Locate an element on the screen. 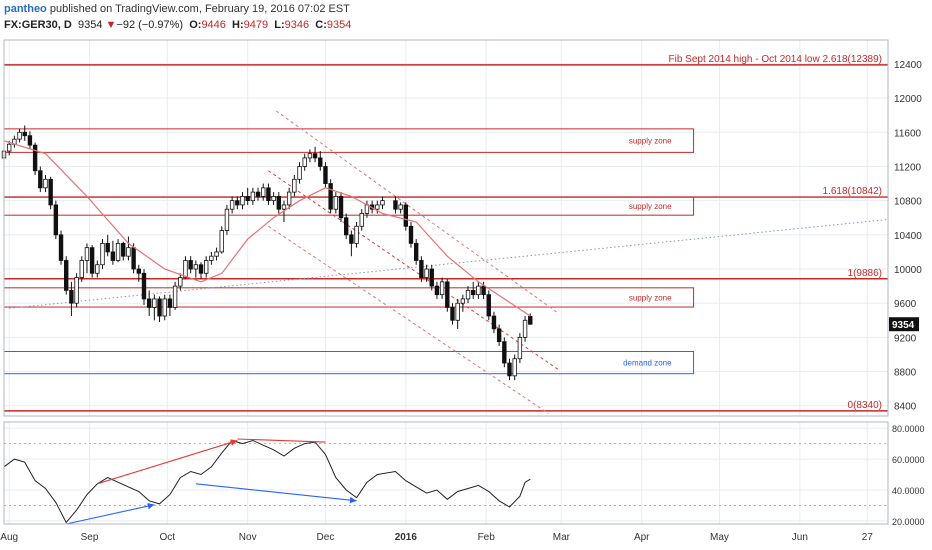  low-label: L: is located at coordinates (279, 25).